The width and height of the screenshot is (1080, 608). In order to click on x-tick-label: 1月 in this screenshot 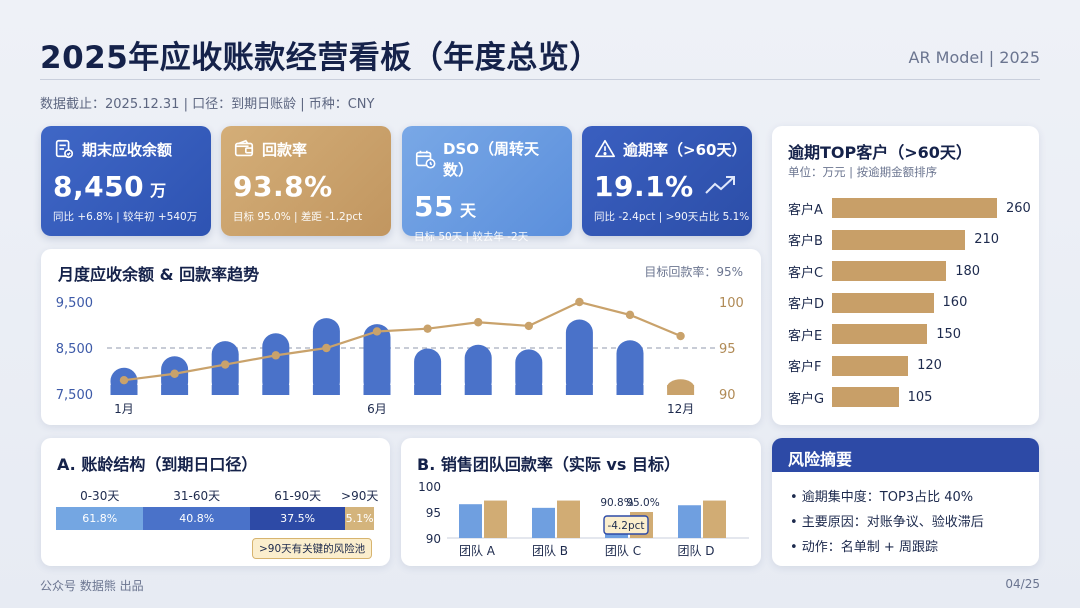, I will do `click(124, 409)`.